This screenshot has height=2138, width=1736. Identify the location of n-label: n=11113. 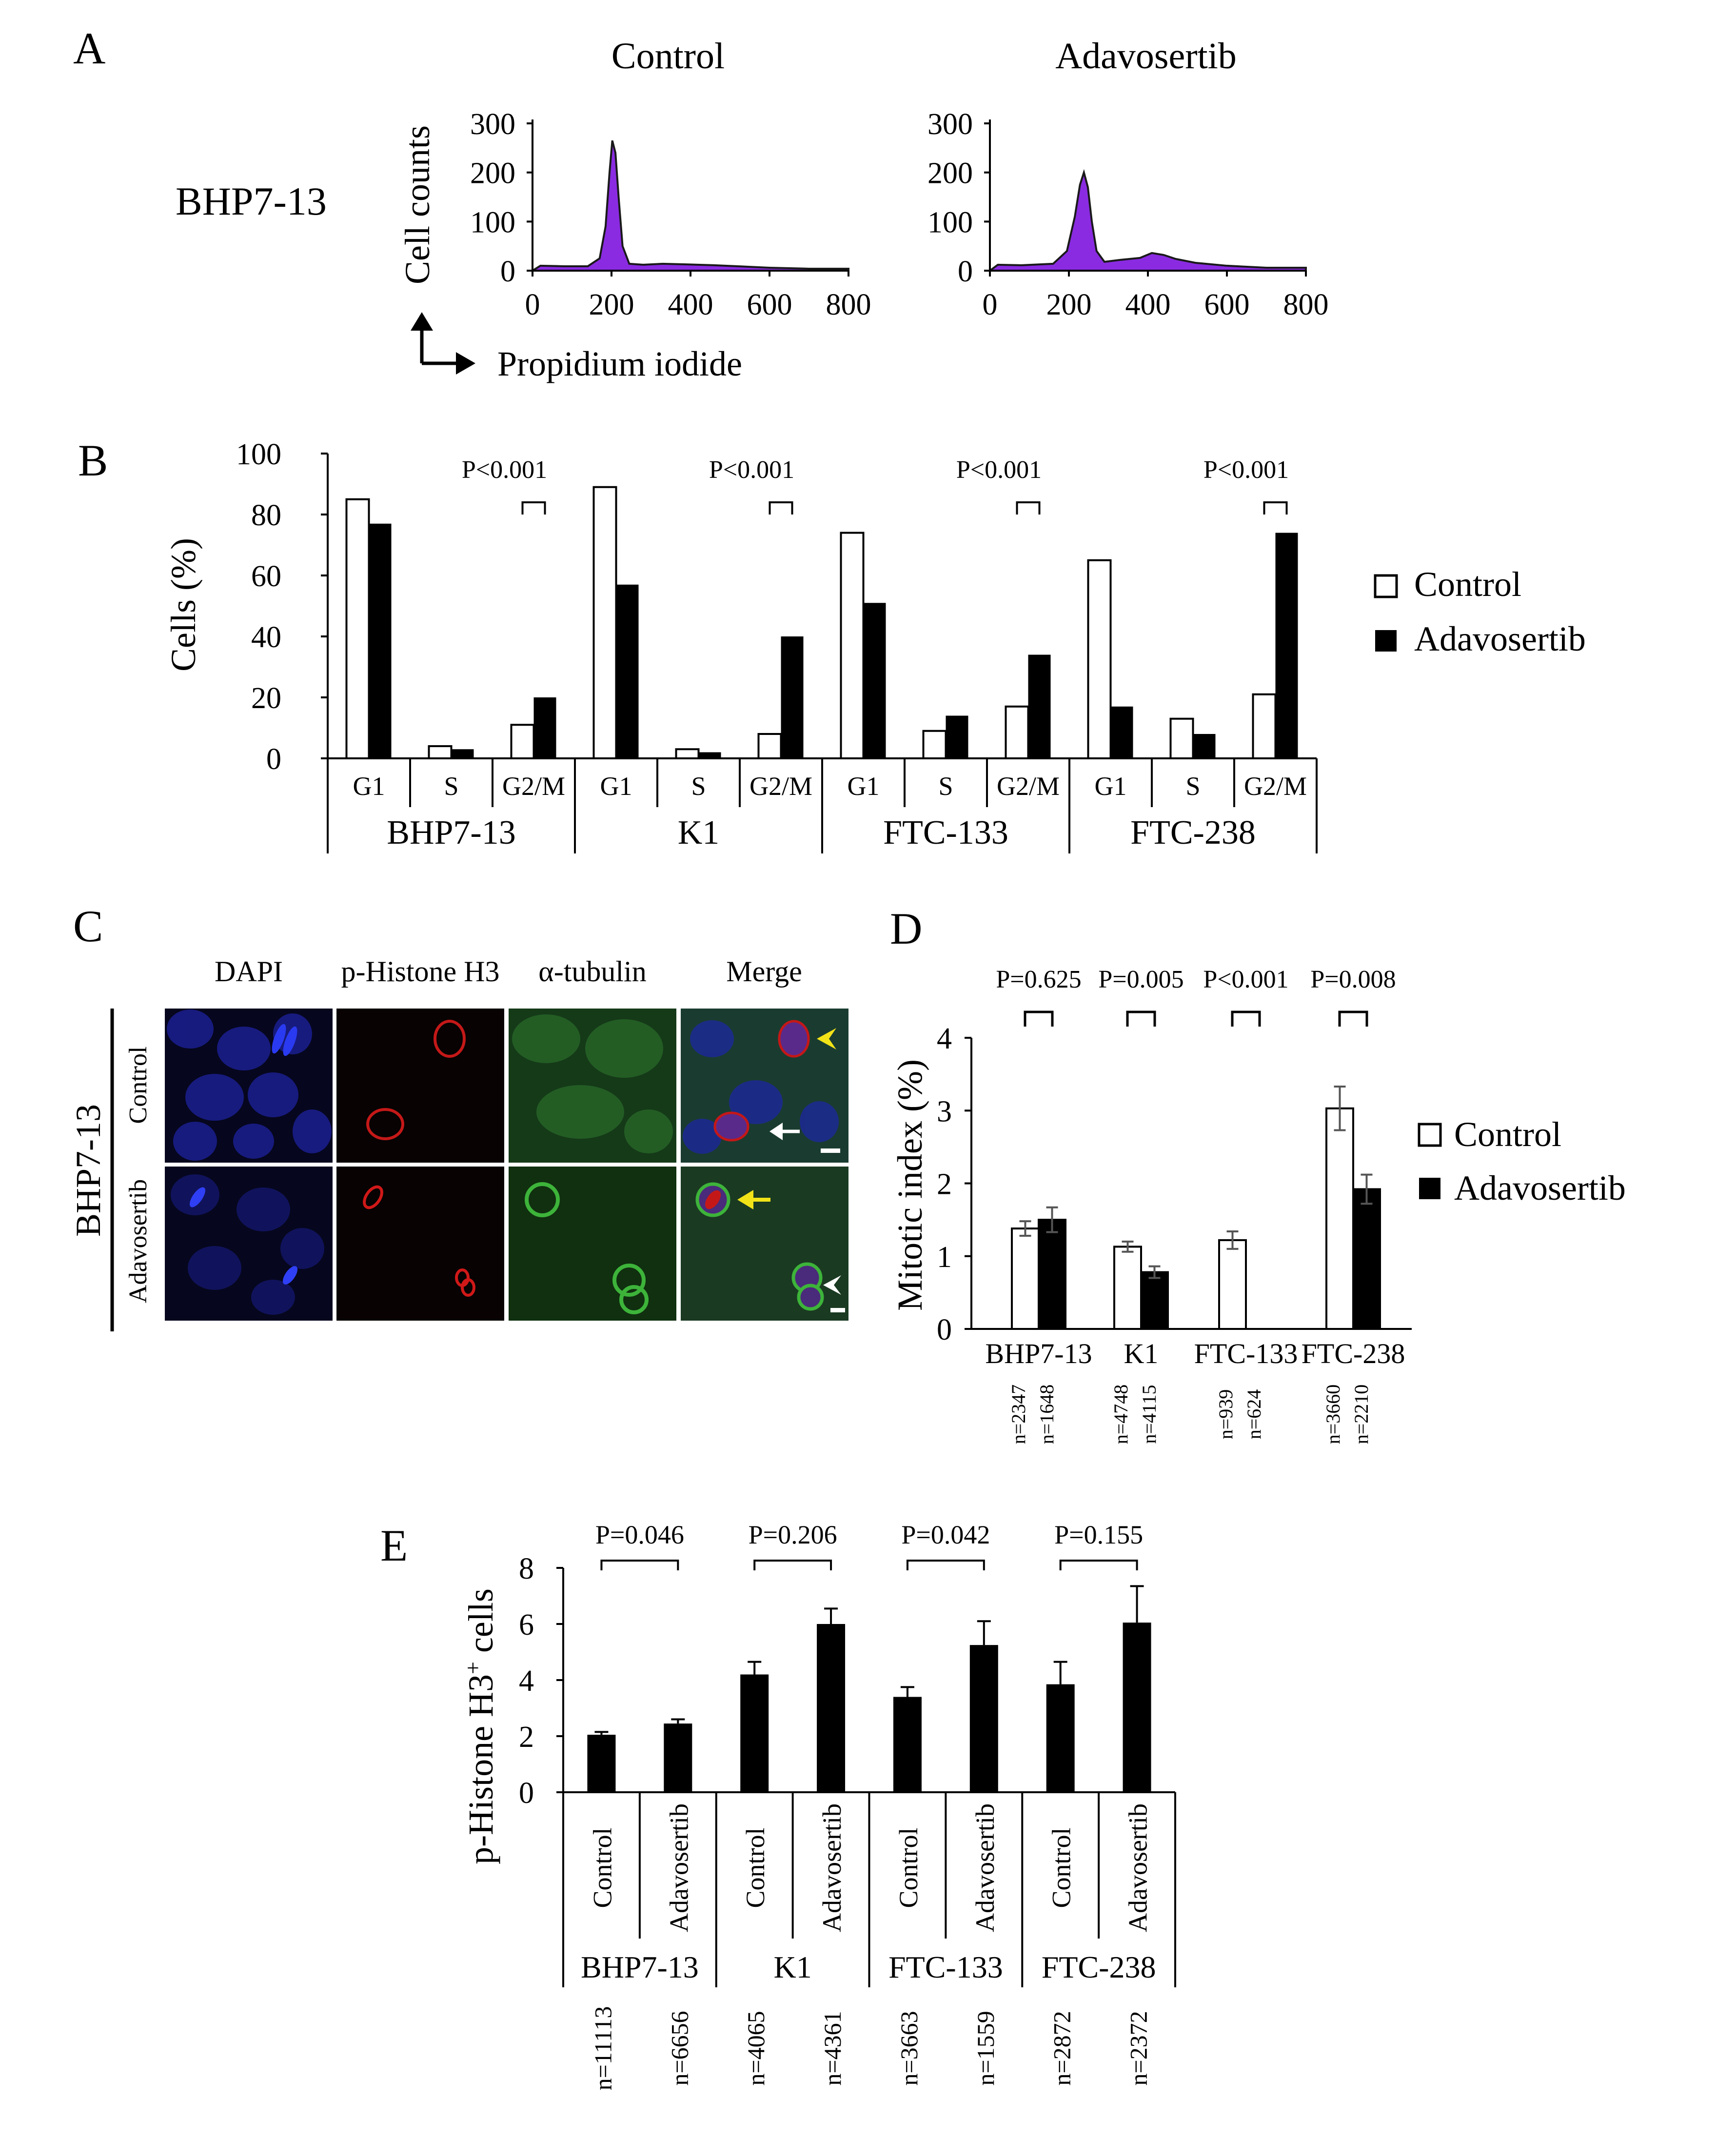
(602, 2048).